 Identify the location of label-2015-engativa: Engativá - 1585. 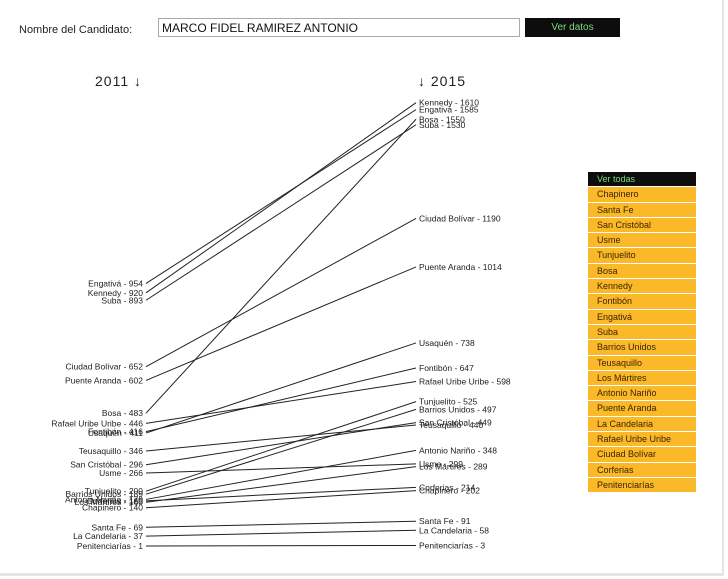
(449, 110).